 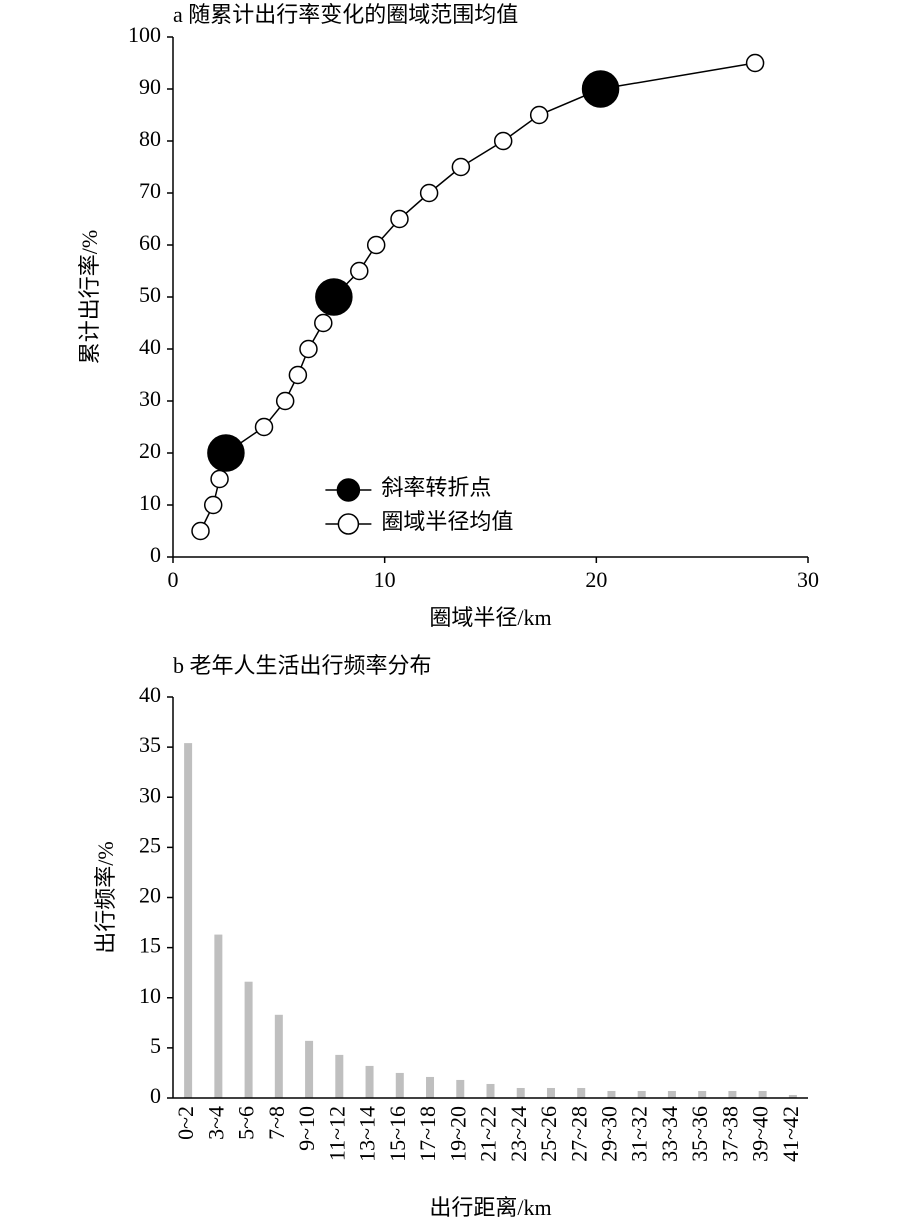 I want to click on x-tick-label: 20, so click(x=596, y=579).